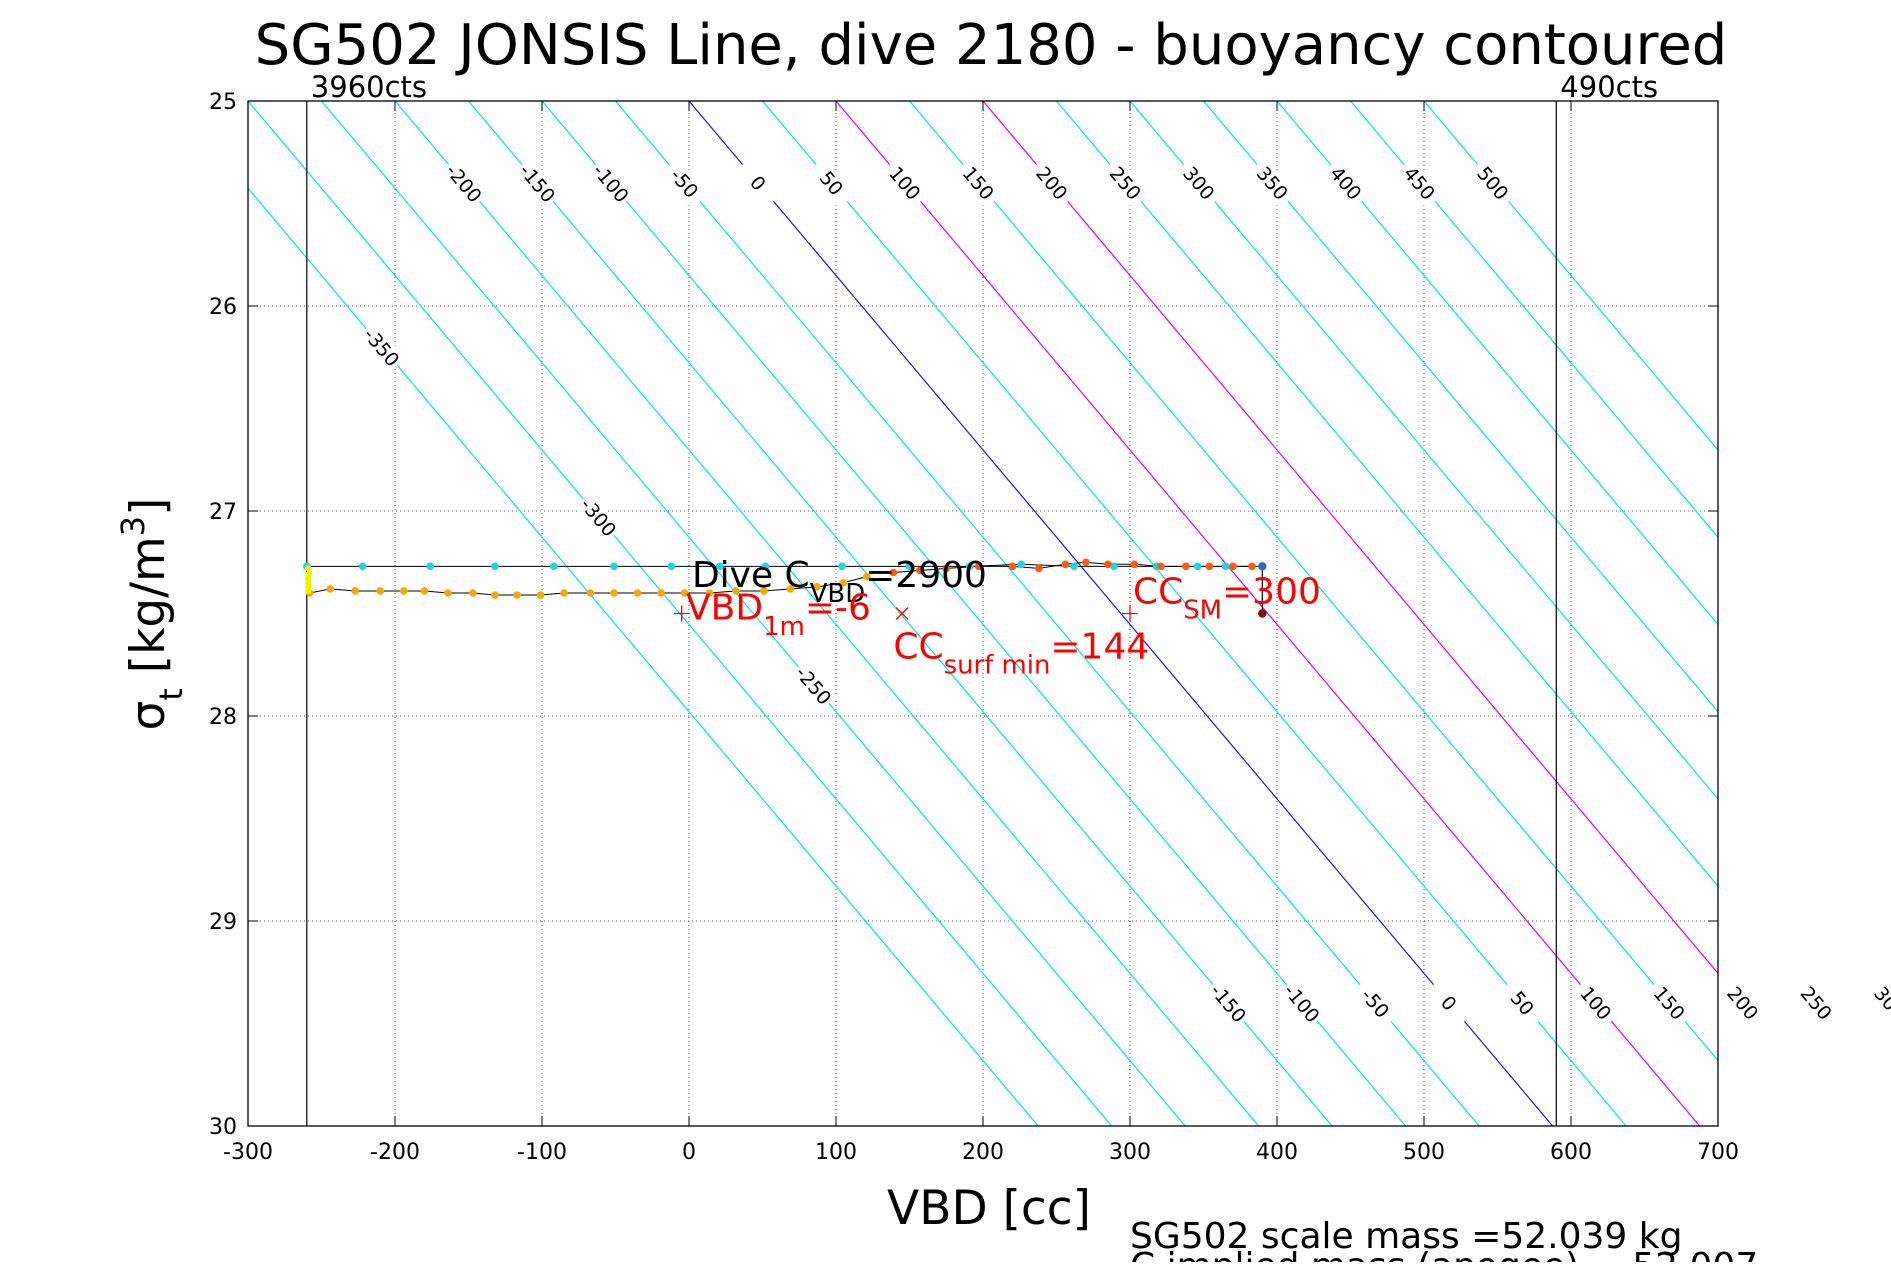  What do you see at coordinates (171, 694) in the screenshot?
I see `y-label-sub: t` at bounding box center [171, 694].